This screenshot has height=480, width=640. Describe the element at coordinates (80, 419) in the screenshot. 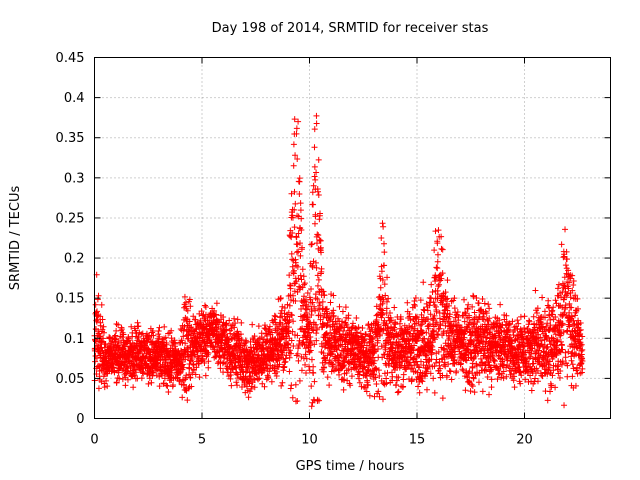

I see `y-tick-label: 0` at that location.